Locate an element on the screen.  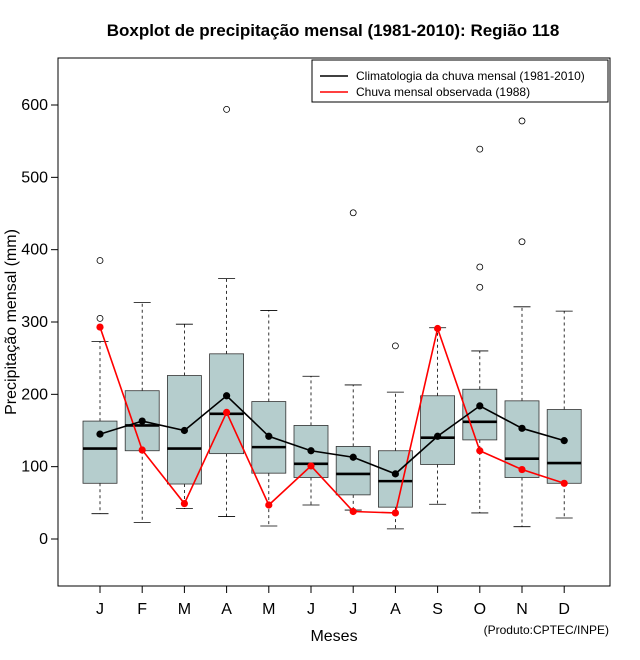
y-axis: 0 100 200 300 400 500 600 is located at coordinates (39, 322).